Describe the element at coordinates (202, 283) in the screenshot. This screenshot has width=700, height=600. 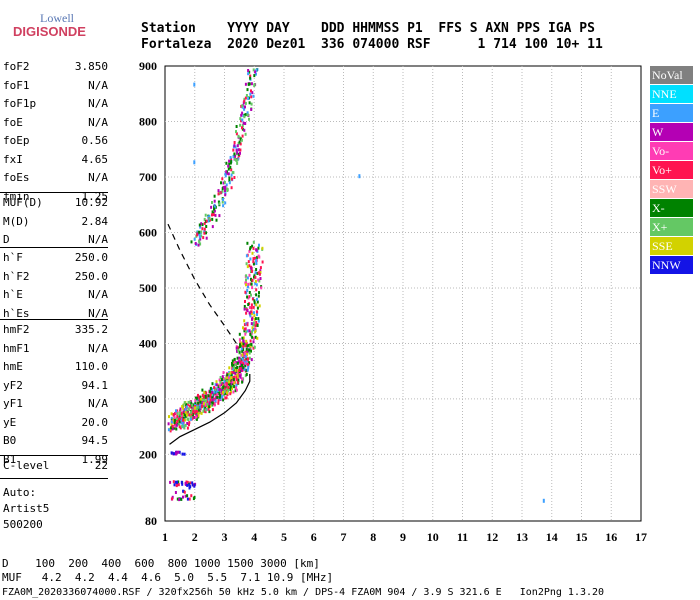
I see `profile-dashed-line` at that location.